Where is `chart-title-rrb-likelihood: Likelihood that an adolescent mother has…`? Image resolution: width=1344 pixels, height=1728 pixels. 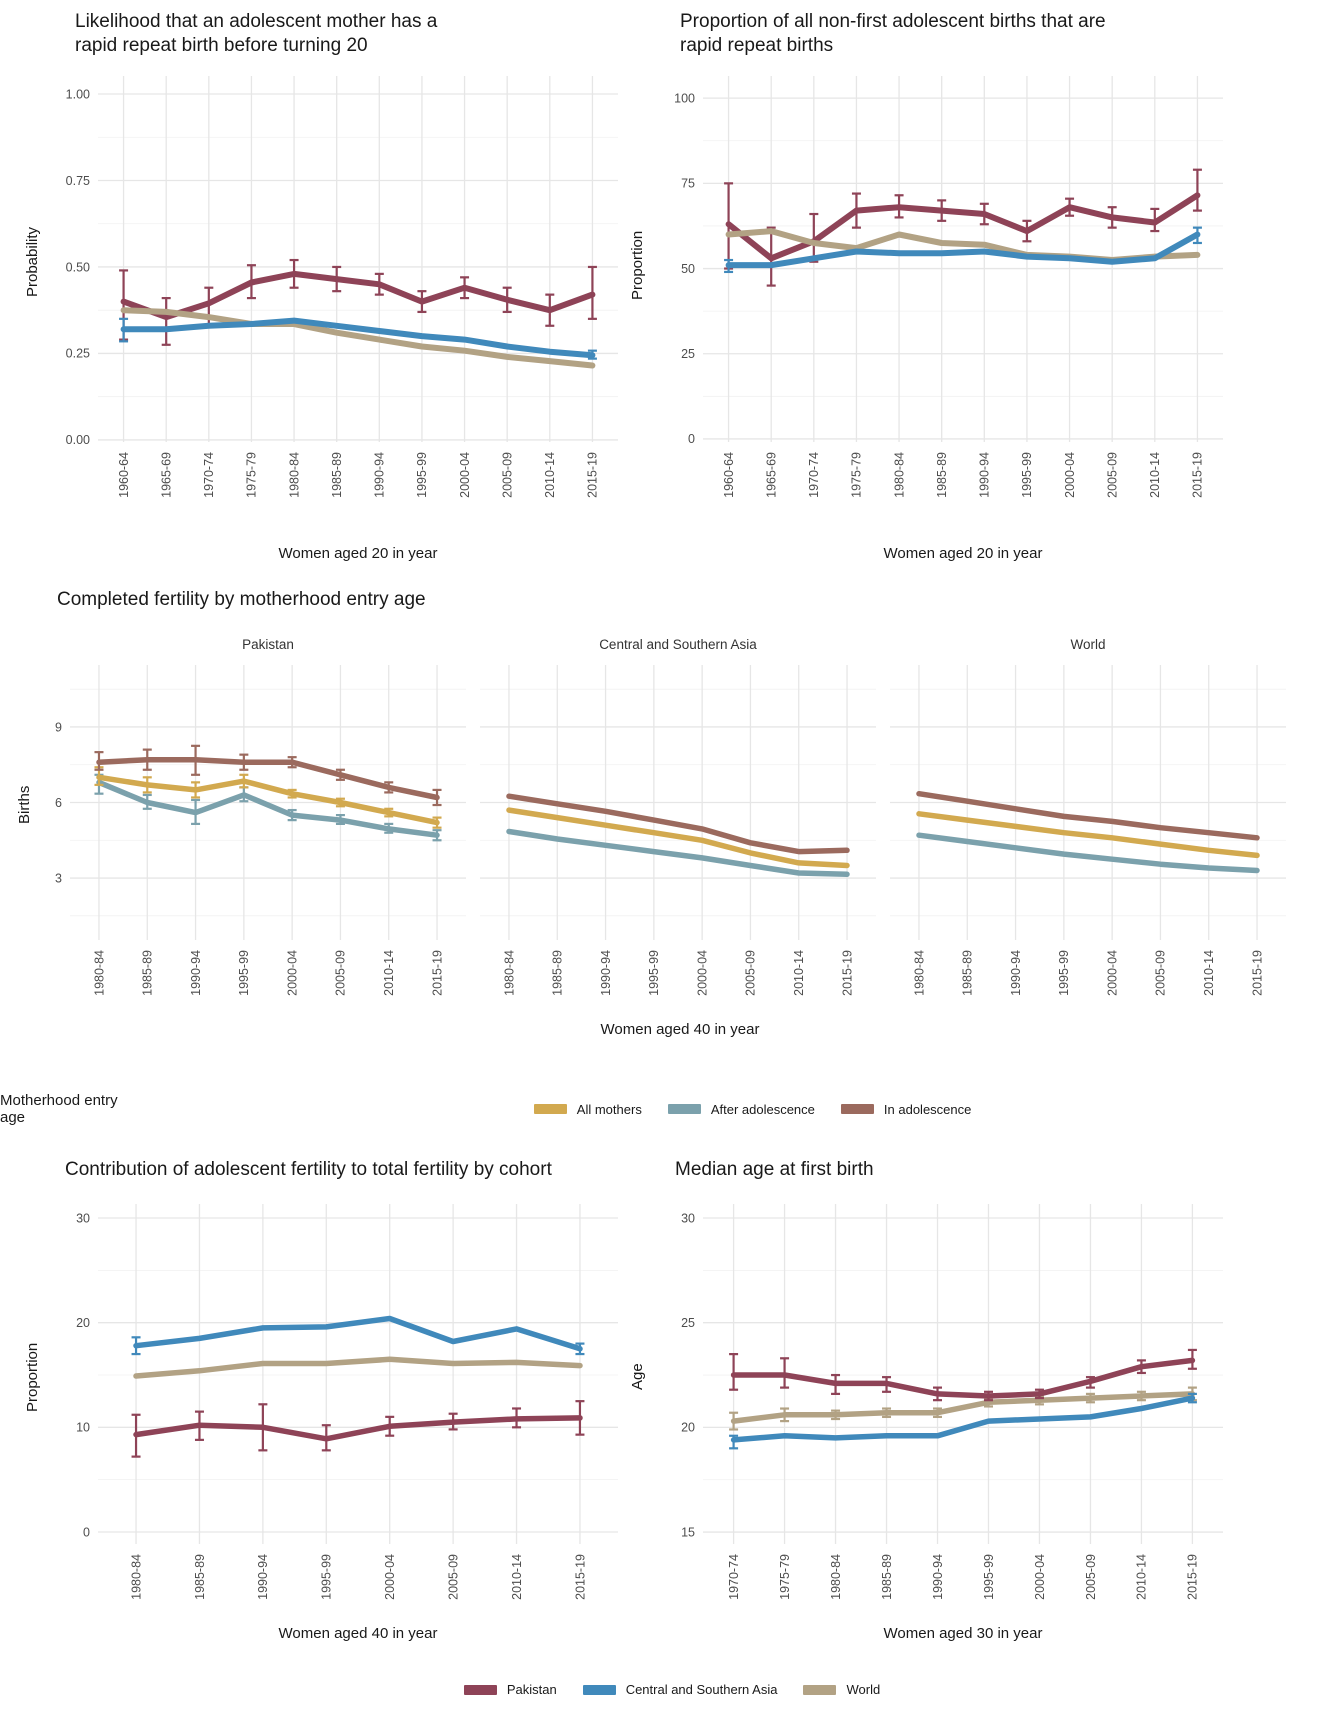 chart-title-rrb-likelihood: Likelihood that an adolescent mother has… is located at coordinates (256, 34).